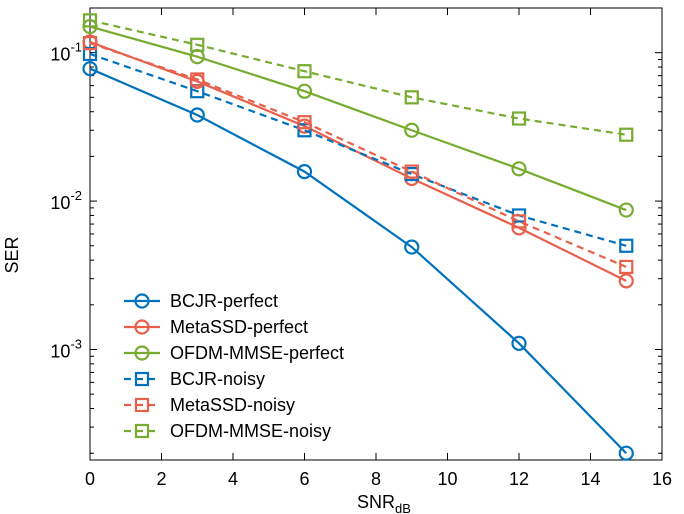 This screenshot has height=514, width=684. What do you see at coordinates (519, 479) in the screenshot?
I see `x-tick-label: 12` at bounding box center [519, 479].